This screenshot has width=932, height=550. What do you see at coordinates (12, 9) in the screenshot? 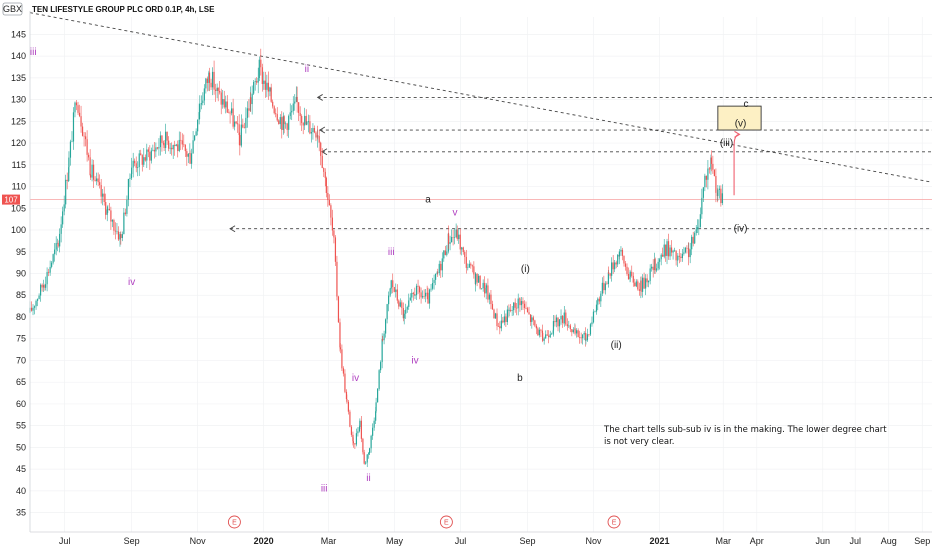
I see `currency-badge` at bounding box center [12, 9].